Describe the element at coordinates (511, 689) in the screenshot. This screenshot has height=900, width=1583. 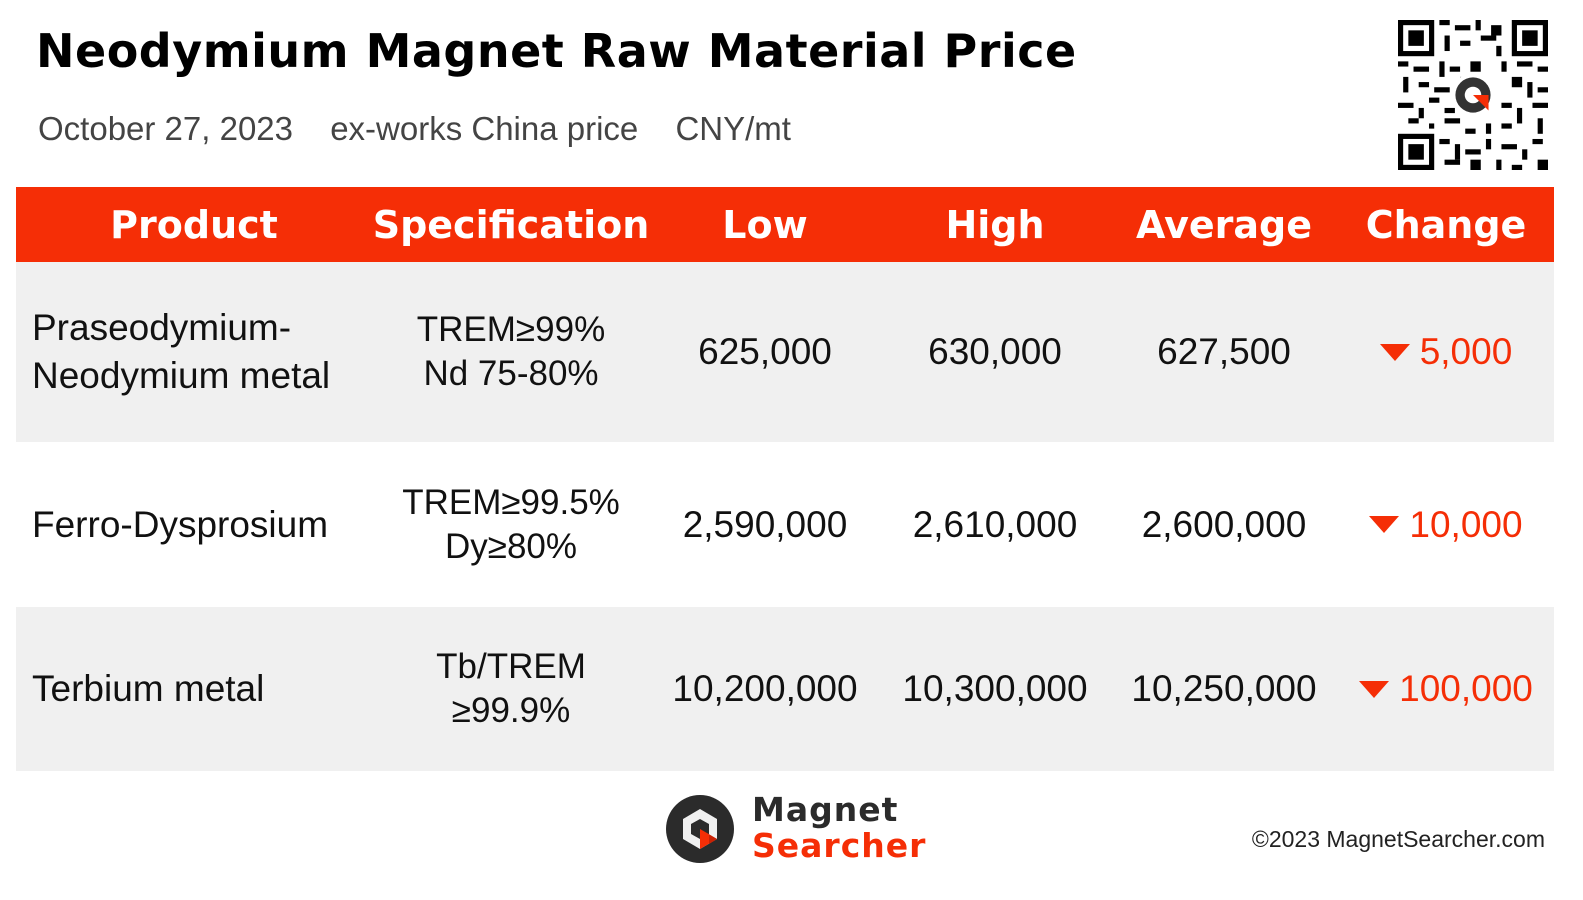
I see `specification: Tb/TREM ≥99.9%` at that location.